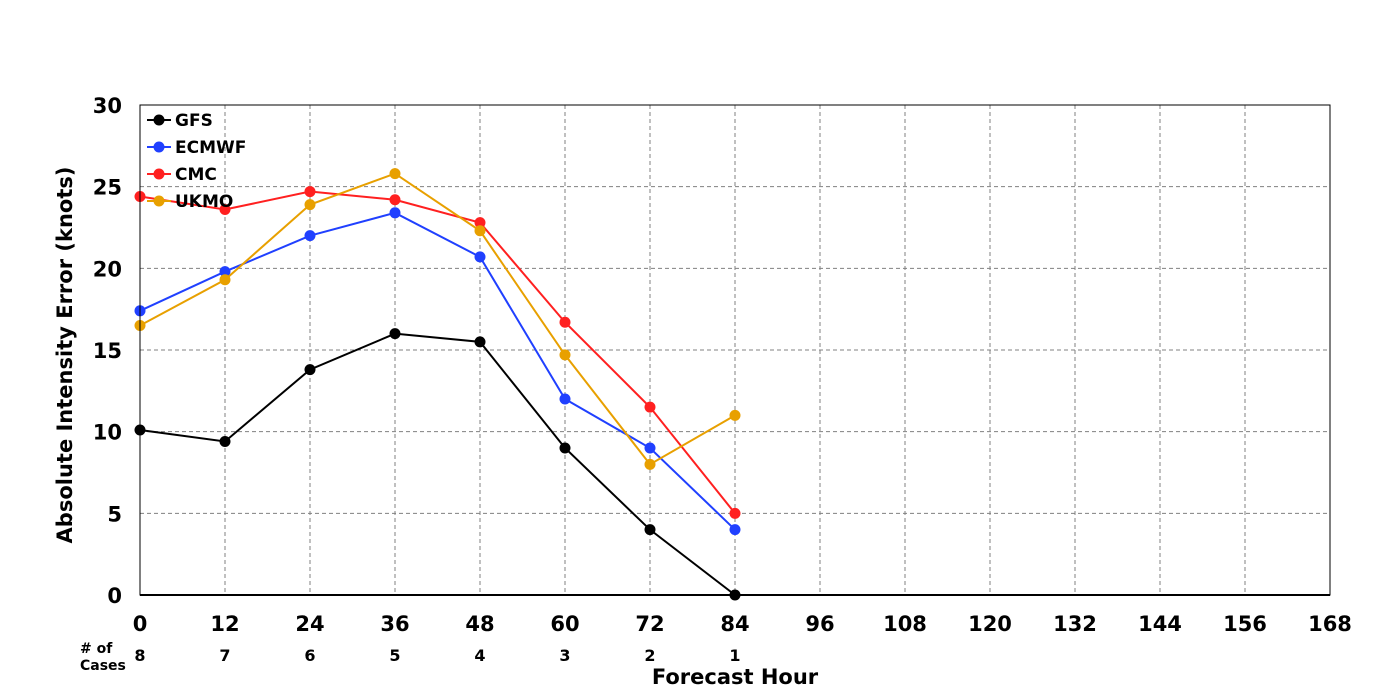 The height and width of the screenshot is (700, 1400). Describe the element at coordinates (437, 655) in the screenshot. I see `cases-row: 8 7 6 5 4 3 2 1` at that location.